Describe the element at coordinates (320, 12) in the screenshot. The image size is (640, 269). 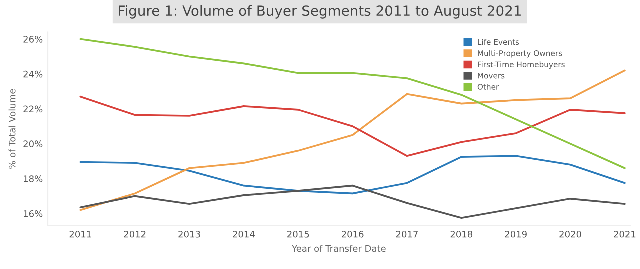
I see `chart-title: Figure 1: Volume of Buyer Segments 2011 to August 2021` at that location.